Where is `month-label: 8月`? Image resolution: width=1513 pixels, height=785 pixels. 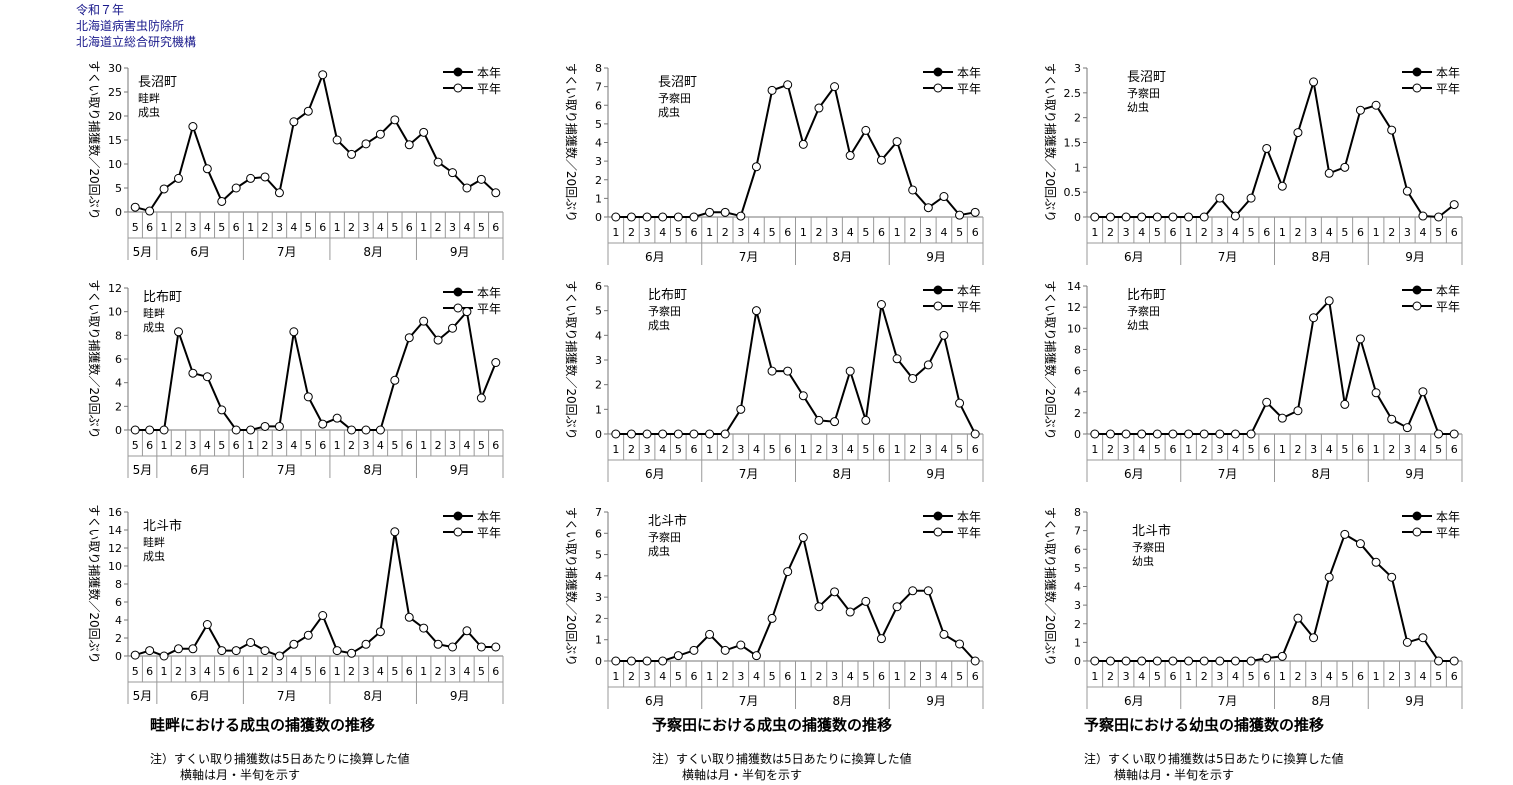
month-label: 8月 is located at coordinates (1322, 257).